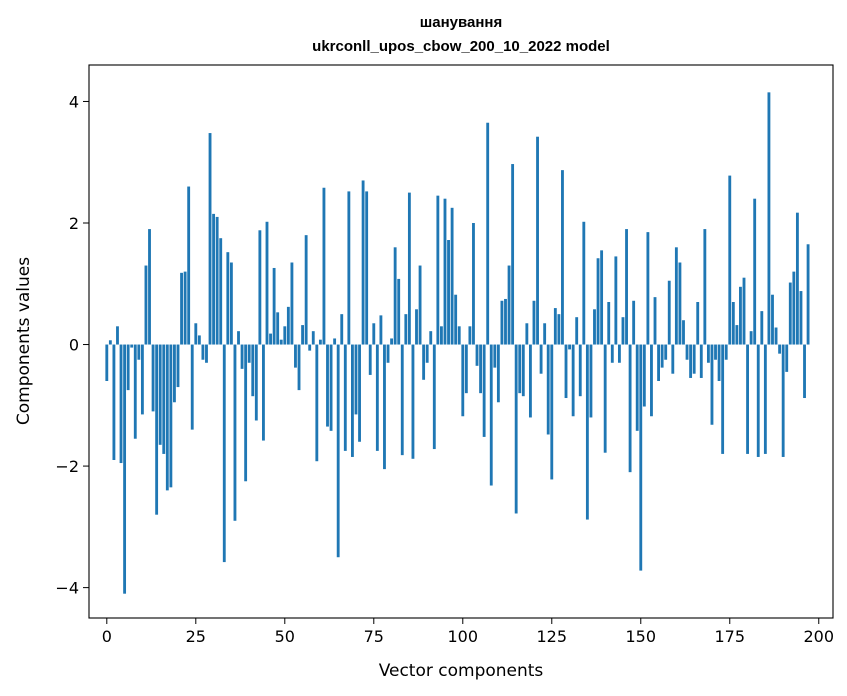 This screenshot has width=847, height=696. Describe the element at coordinates (74, 223) in the screenshot. I see `y-tick-label: 2` at that location.